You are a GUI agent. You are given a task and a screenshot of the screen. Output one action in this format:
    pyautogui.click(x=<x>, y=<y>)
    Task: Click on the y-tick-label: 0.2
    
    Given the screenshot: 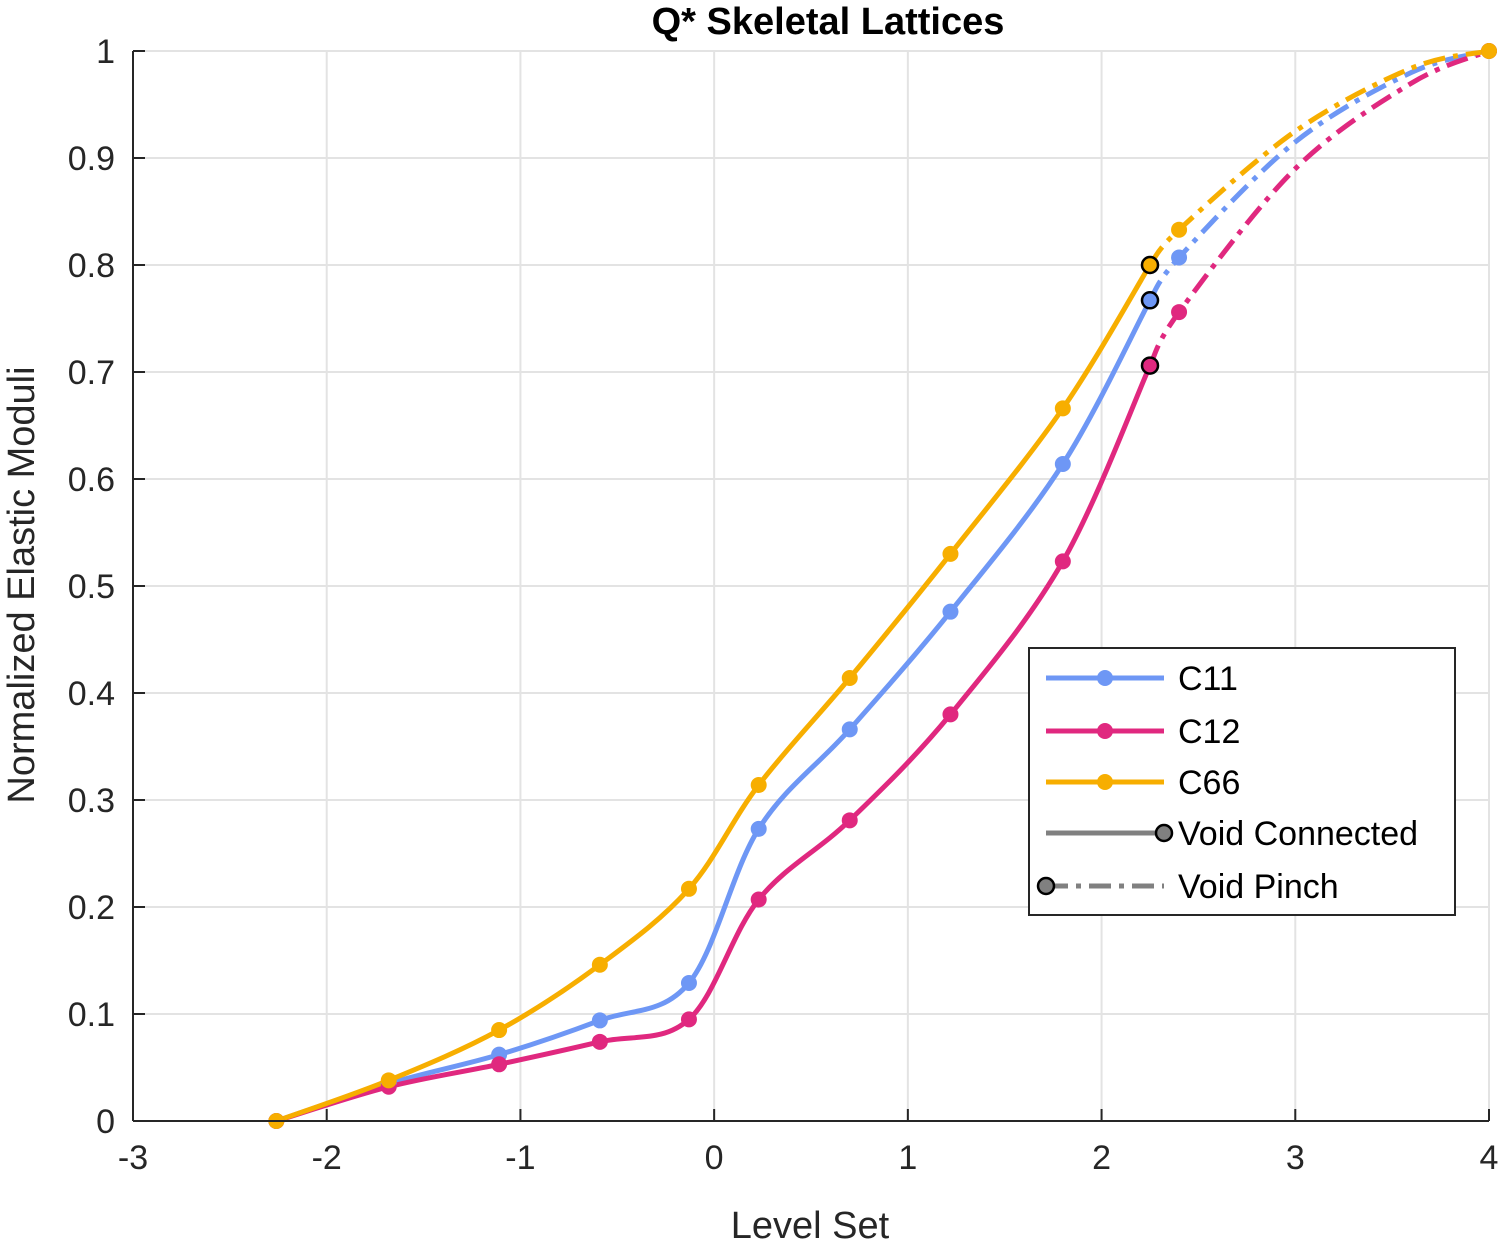 What is the action you would take?
    pyautogui.click(x=91, y=908)
    